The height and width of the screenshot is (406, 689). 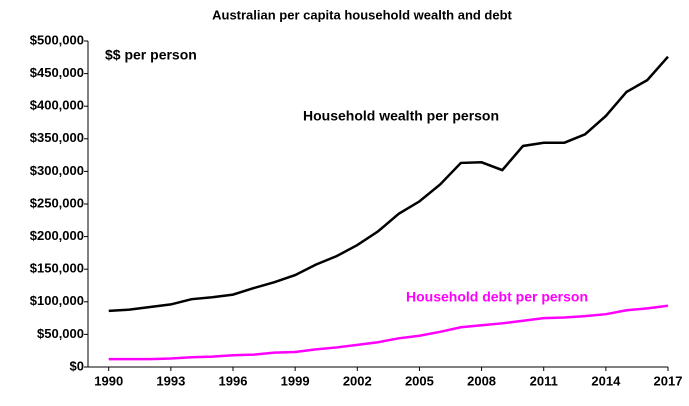 What do you see at coordinates (606, 380) in the screenshot?
I see `x-tick-label: 2014` at bounding box center [606, 380].